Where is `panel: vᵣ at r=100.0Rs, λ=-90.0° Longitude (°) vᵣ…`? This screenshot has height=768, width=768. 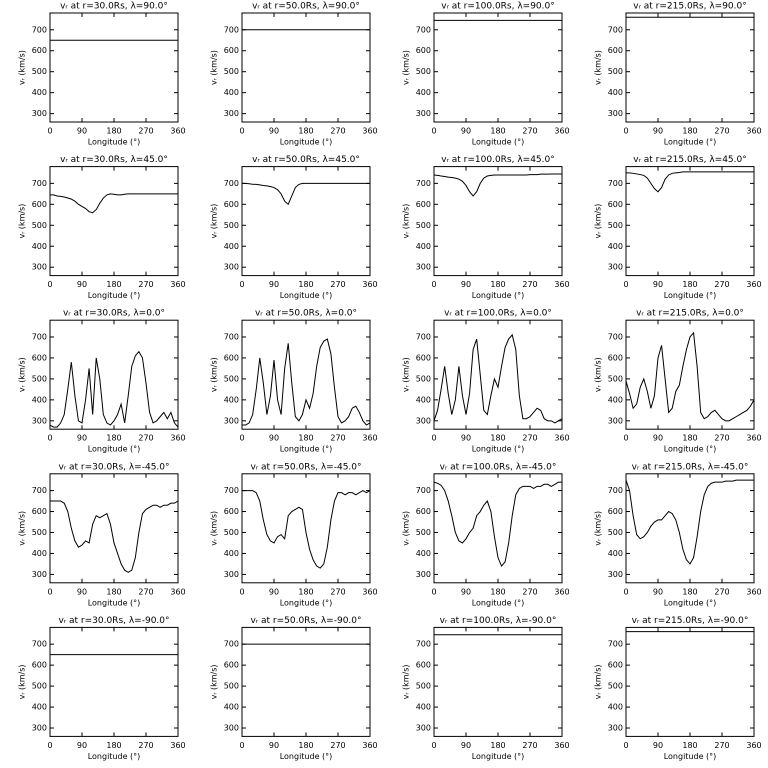 panel: vᵣ at r=100.0Rs, λ=-90.0° Longitude (°) vᵣ… is located at coordinates (486, 688).